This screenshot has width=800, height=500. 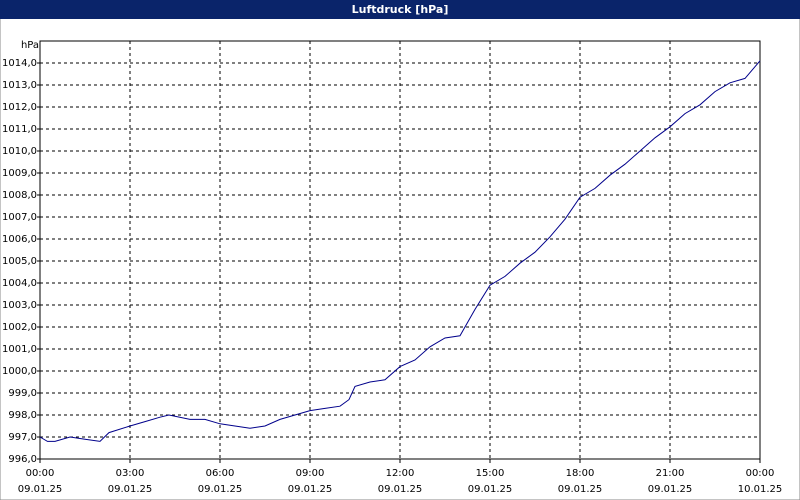 I want to click on x-tick-label: 03:00, so click(x=130, y=473).